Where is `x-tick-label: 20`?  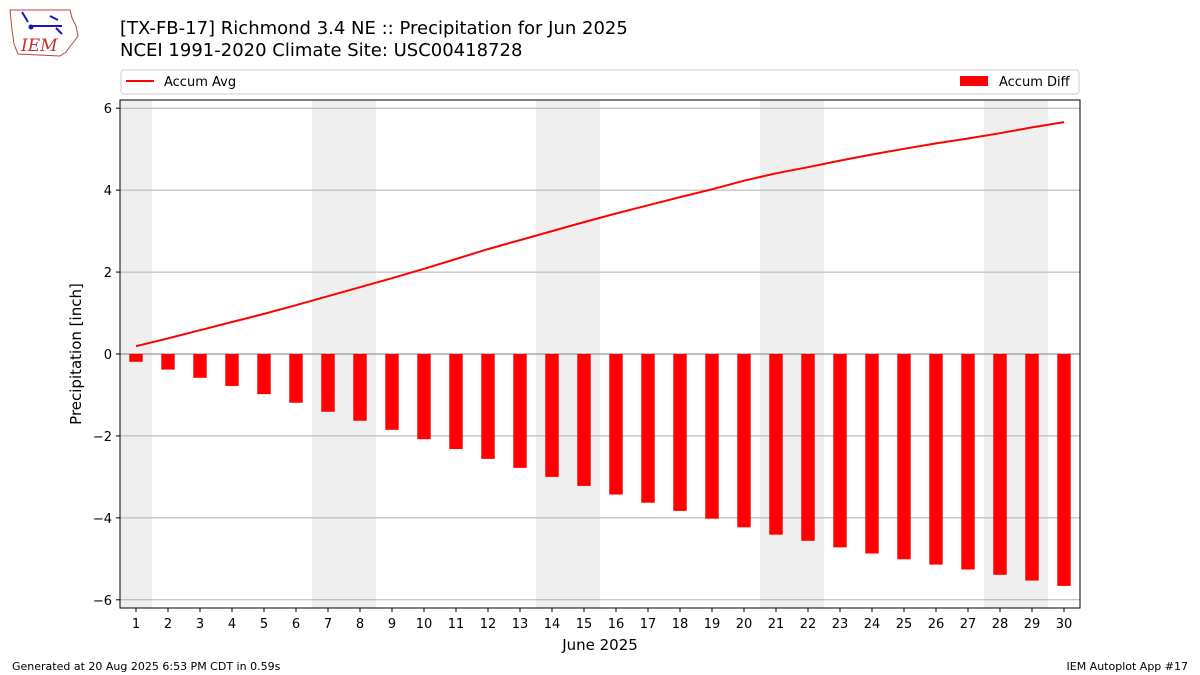
x-tick-label: 20 is located at coordinates (744, 624).